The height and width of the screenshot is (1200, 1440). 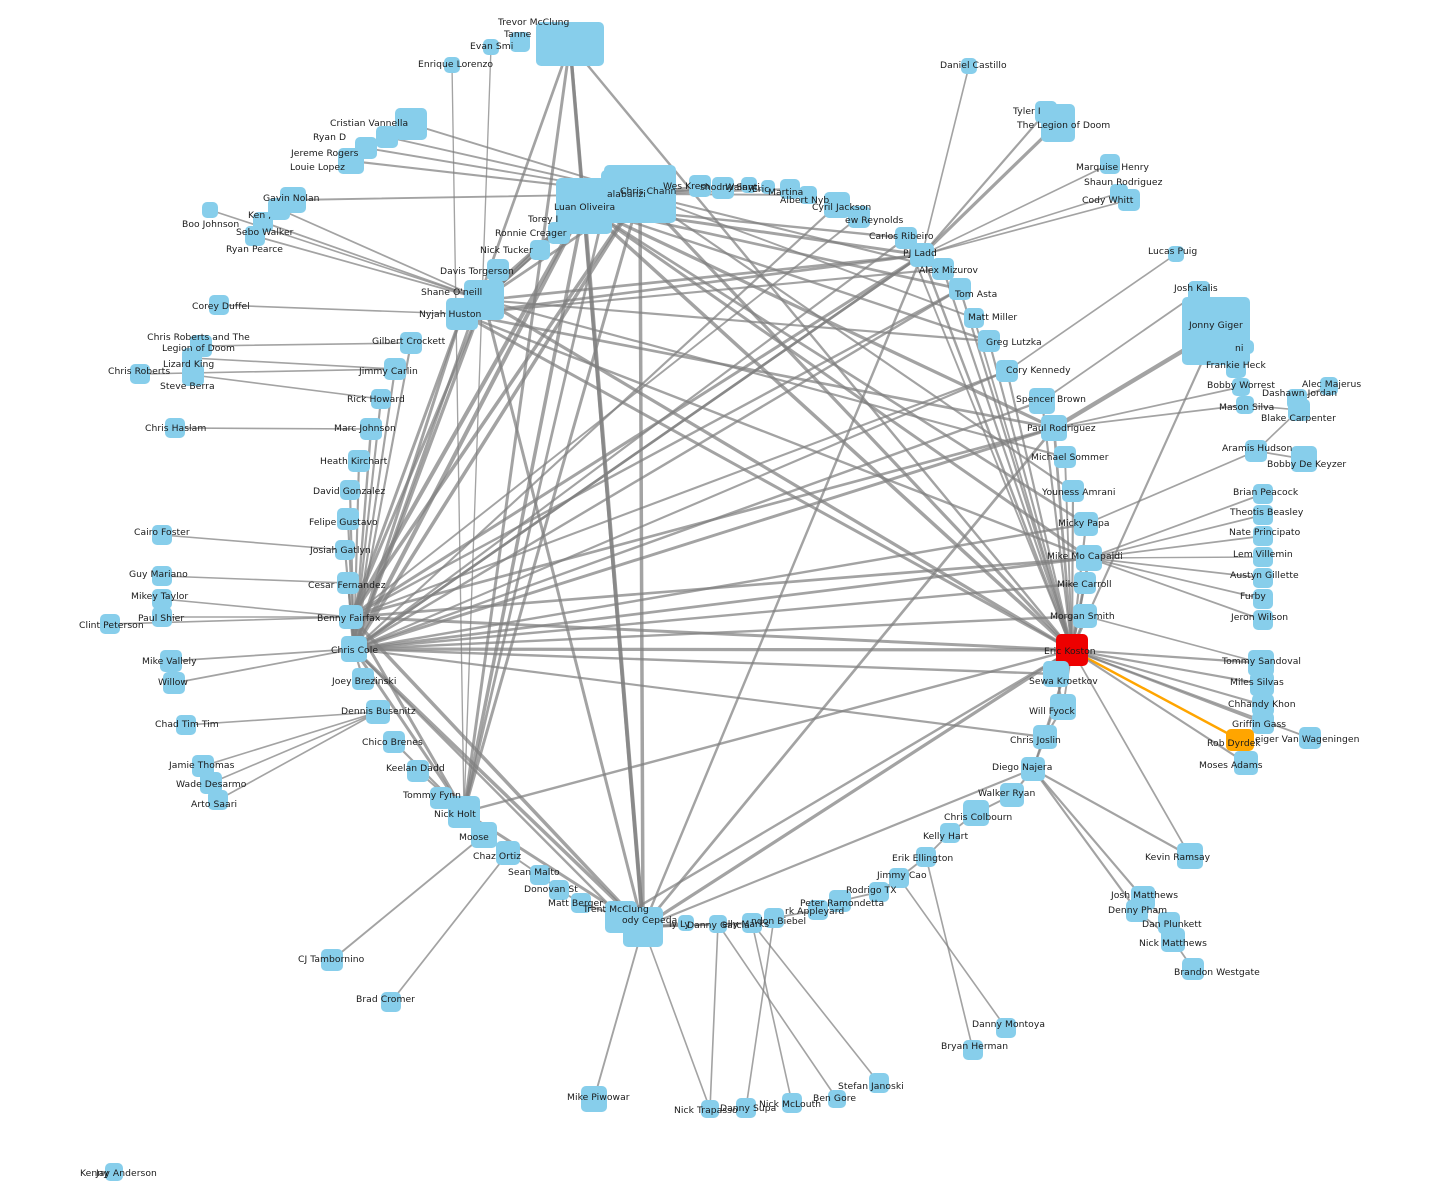 I want to click on graph-node-heath-kirchart, so click(x=359, y=461).